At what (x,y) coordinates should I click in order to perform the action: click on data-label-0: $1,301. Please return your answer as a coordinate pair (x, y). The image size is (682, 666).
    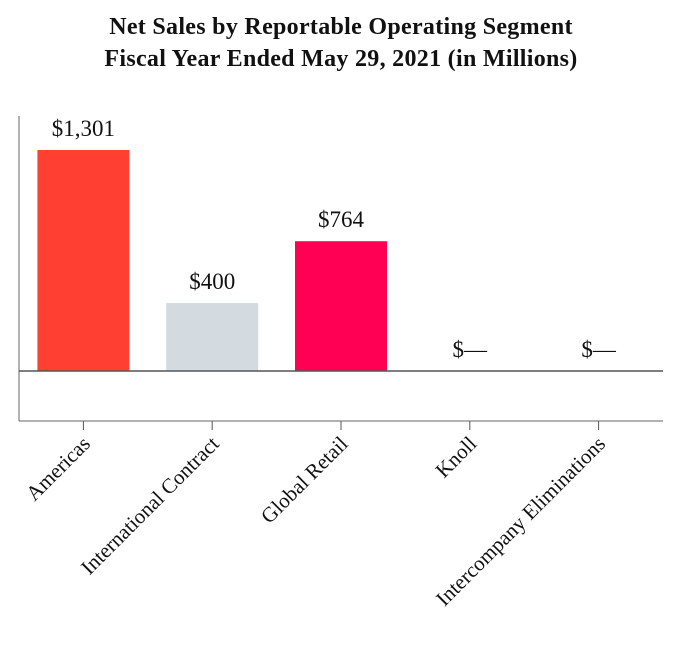
    Looking at the image, I should click on (83, 128).